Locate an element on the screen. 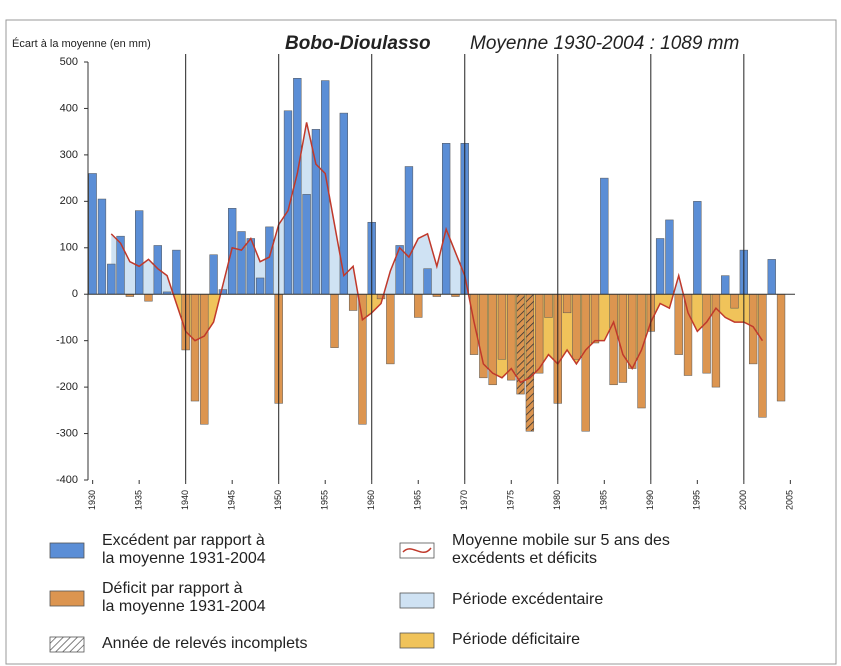 The height and width of the screenshot is (666, 841). x-tick-label: 1935 is located at coordinates (139, 500).